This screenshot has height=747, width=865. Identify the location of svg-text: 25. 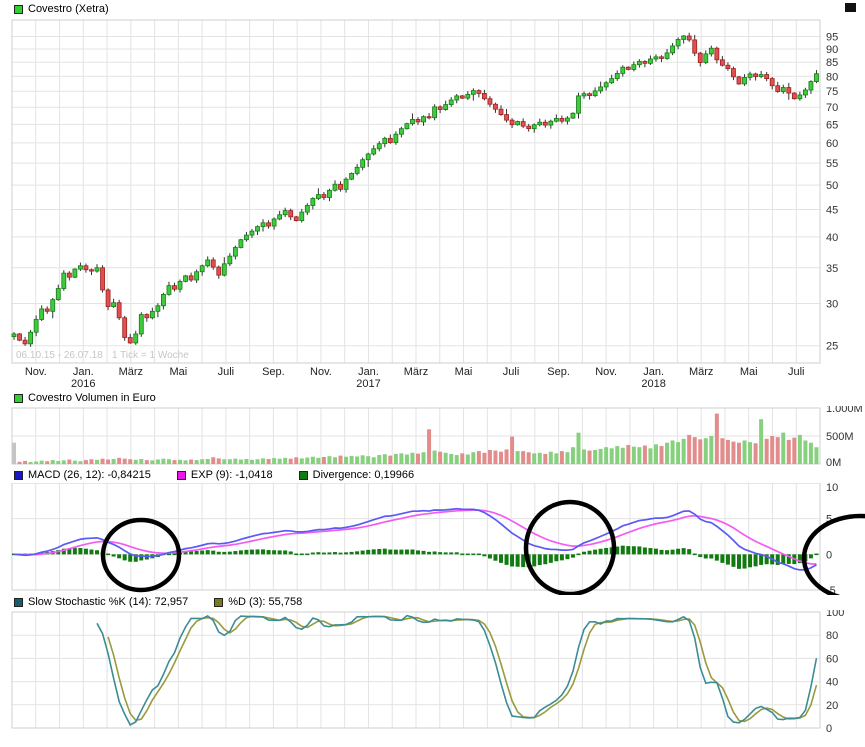
(832, 347).